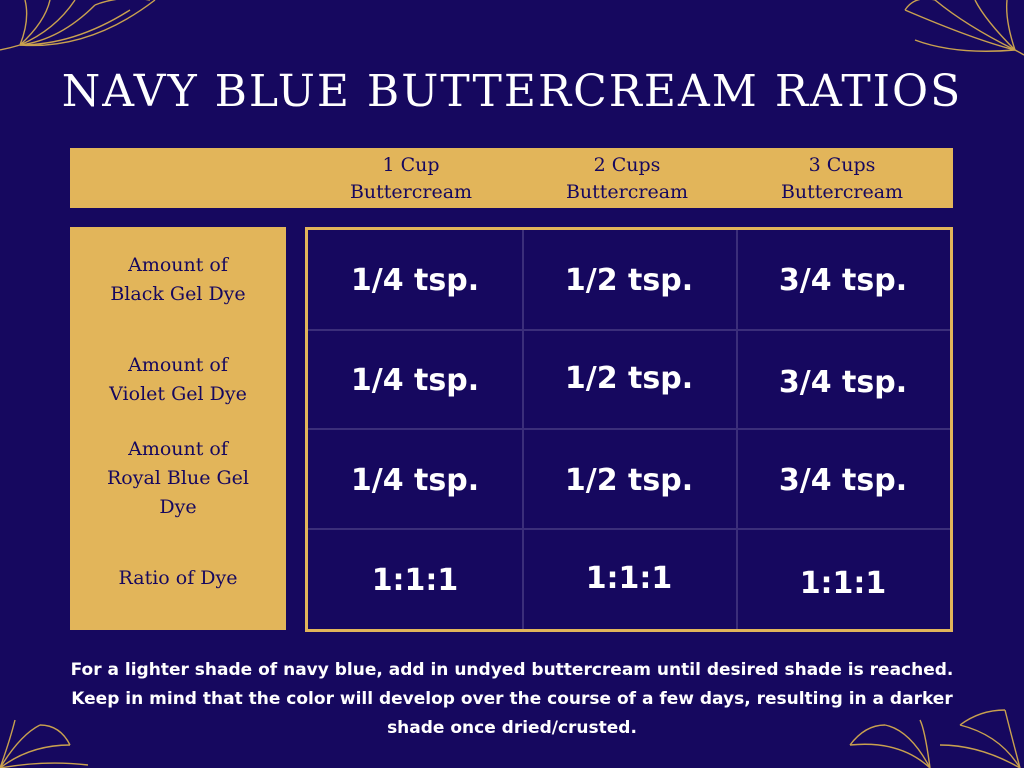  Describe the element at coordinates (415, 480) in the screenshot. I see `cell-royal-blue-1-cup: 1/4 tsp.` at that location.